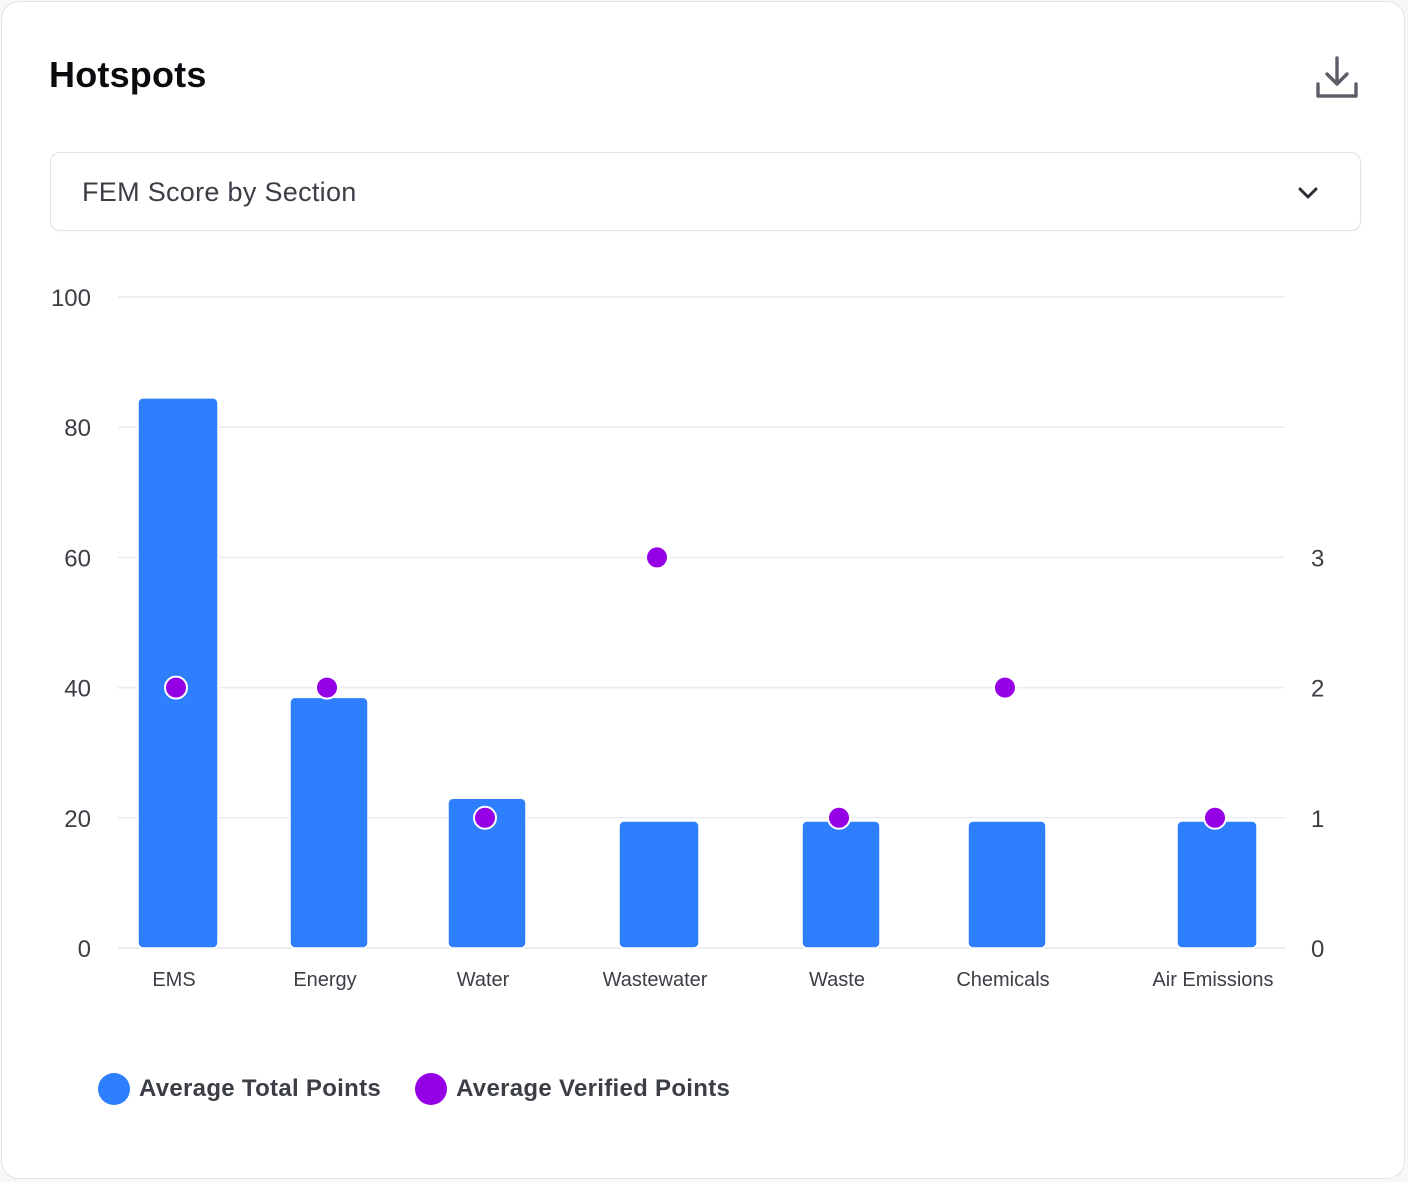  What do you see at coordinates (1337, 78) in the screenshot?
I see `download-icon` at bounding box center [1337, 78].